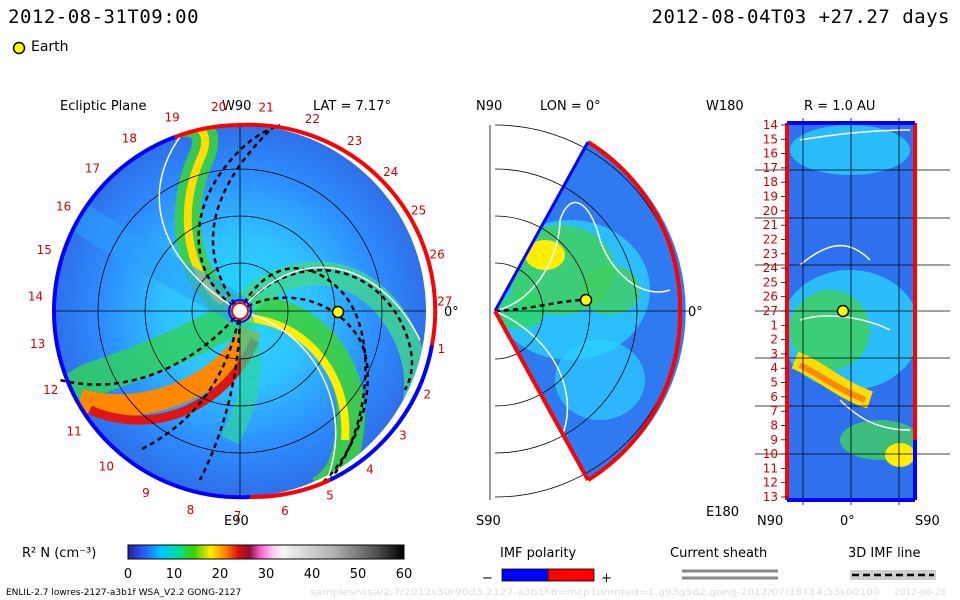  I want to click on carrington-label: 19, so click(171, 118).